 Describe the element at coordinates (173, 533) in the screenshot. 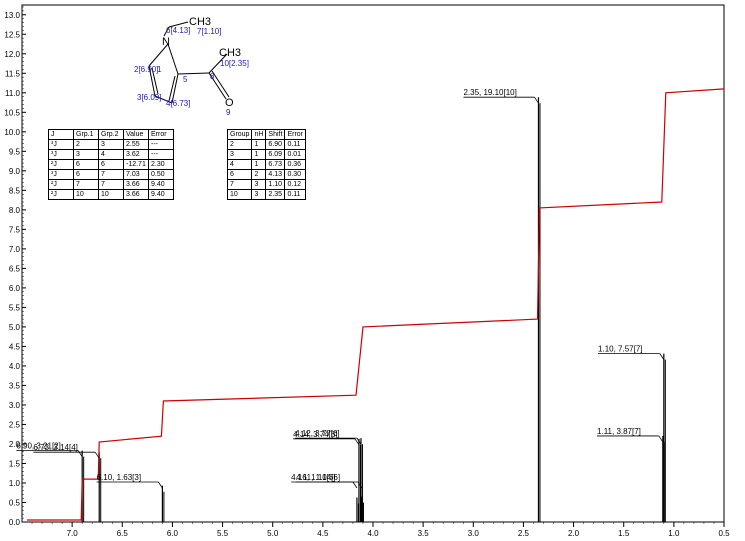

I see `x-tick-label: 6.0` at that location.